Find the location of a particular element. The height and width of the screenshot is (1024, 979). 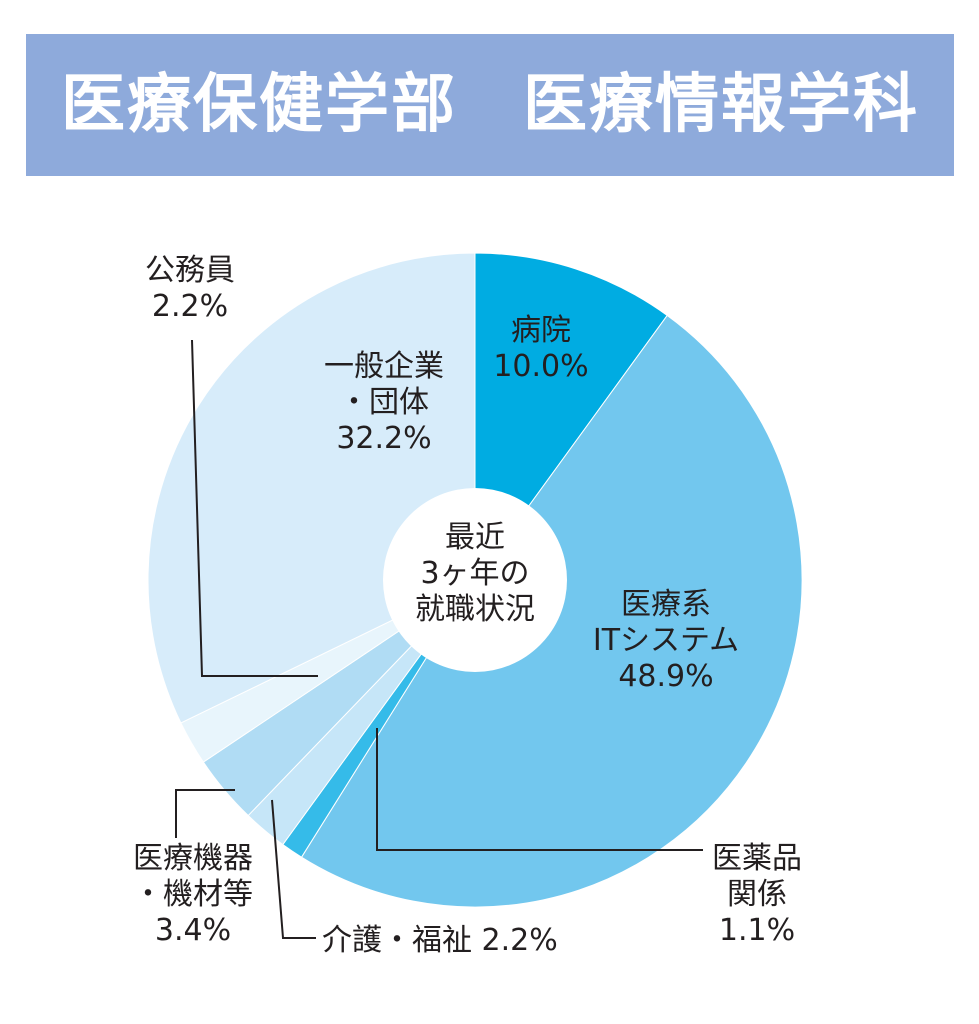

center-label: 最近 3ヶ年の就職状況 is located at coordinates (475, 573).